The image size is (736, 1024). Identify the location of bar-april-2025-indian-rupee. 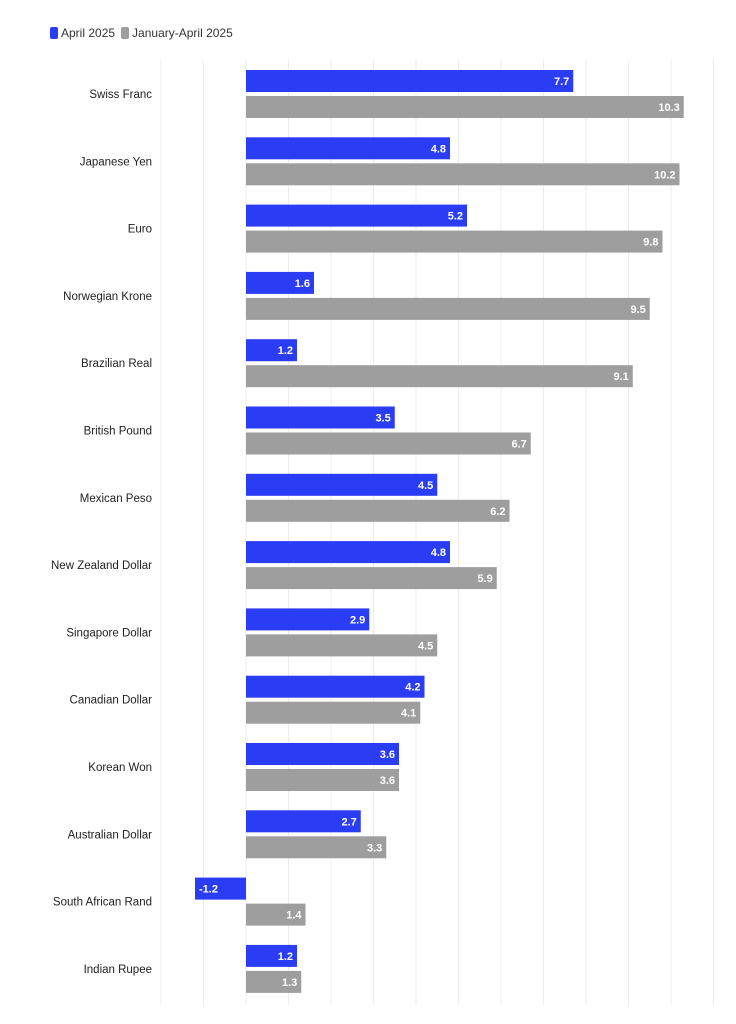
(271, 955).